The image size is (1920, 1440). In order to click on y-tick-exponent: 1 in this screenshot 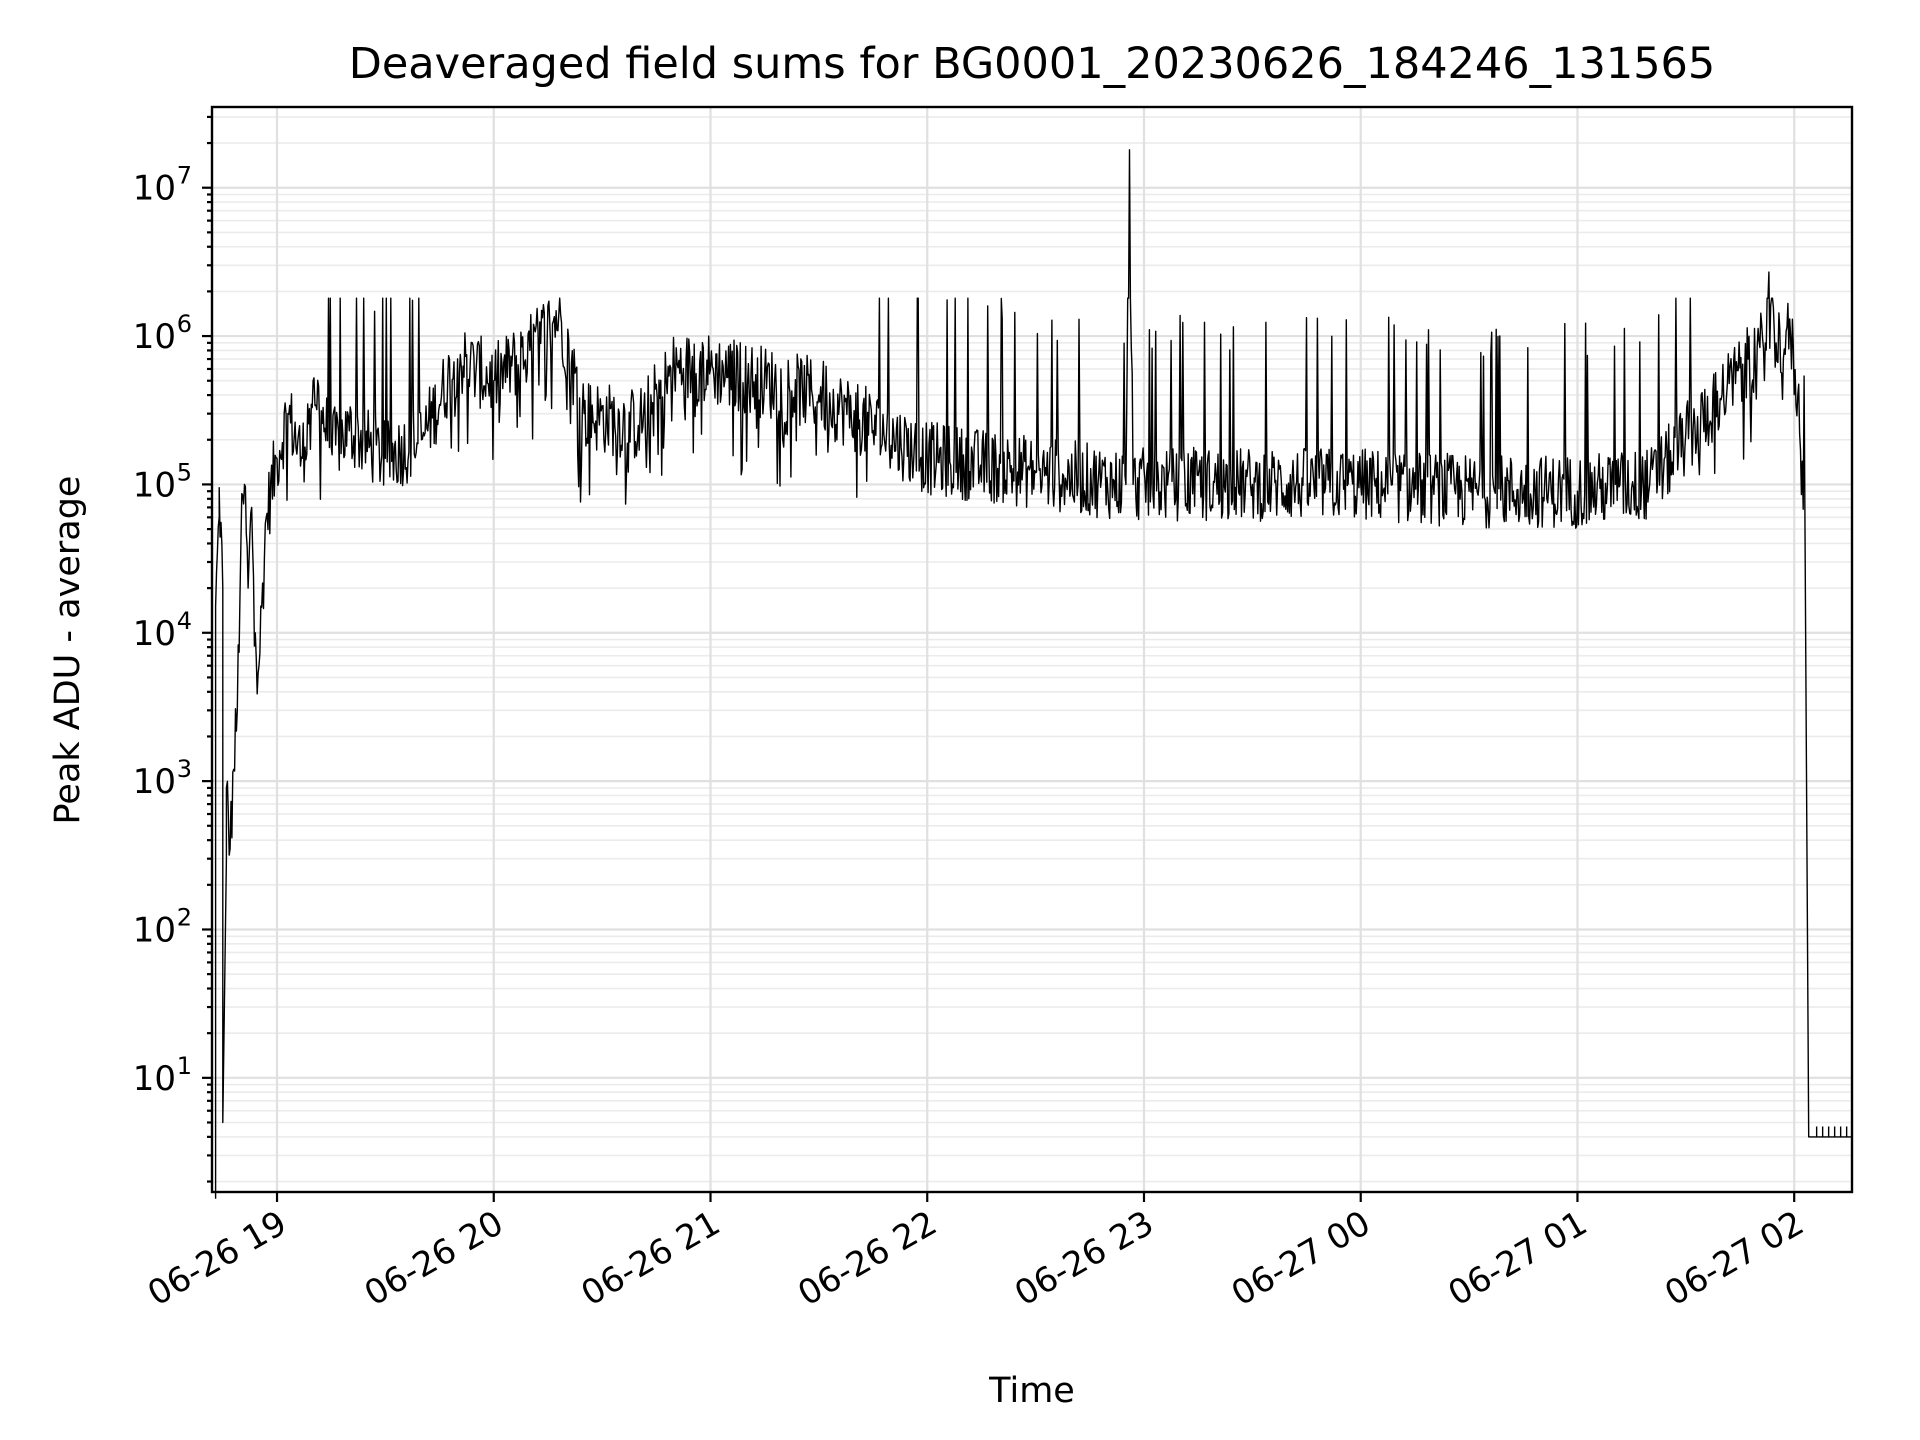, I will do `click(184, 1066)`.